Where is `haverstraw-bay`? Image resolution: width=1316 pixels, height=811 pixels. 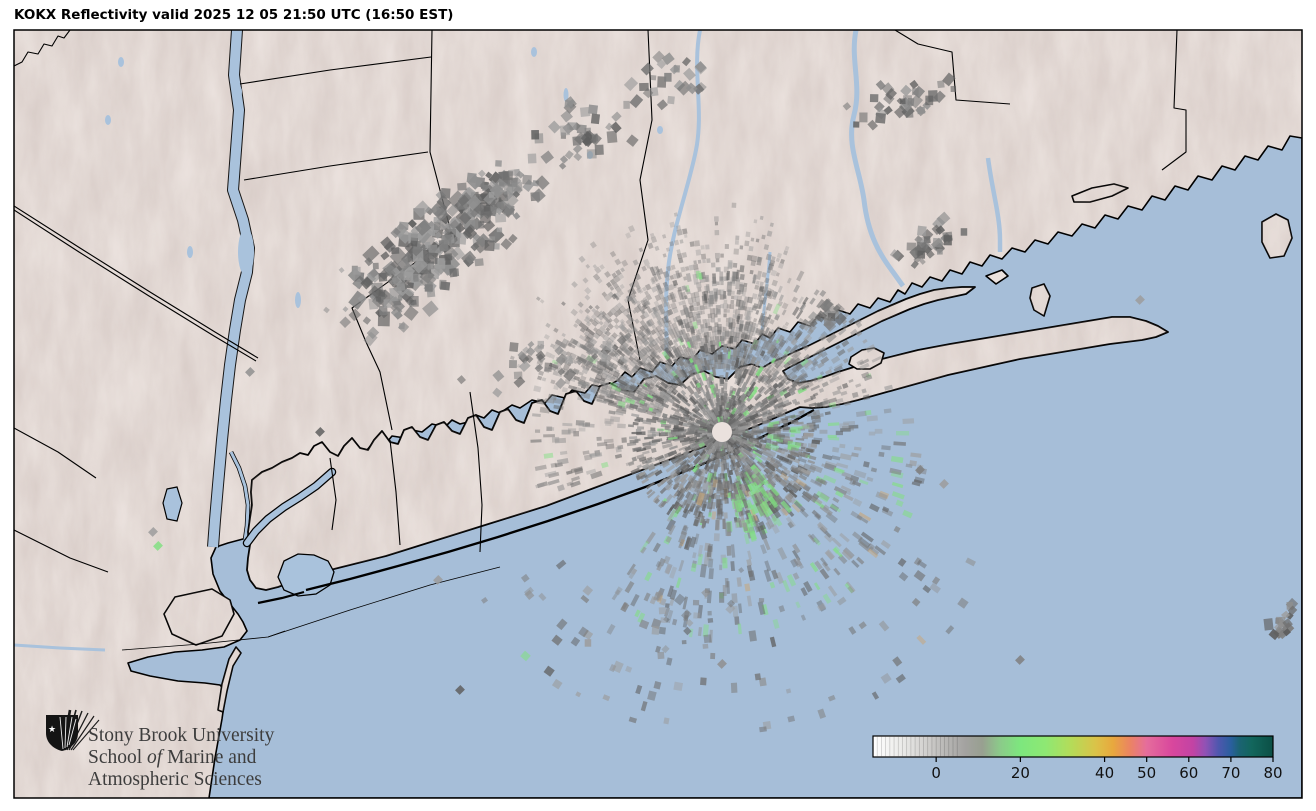 haverstraw-bay is located at coordinates (246, 252).